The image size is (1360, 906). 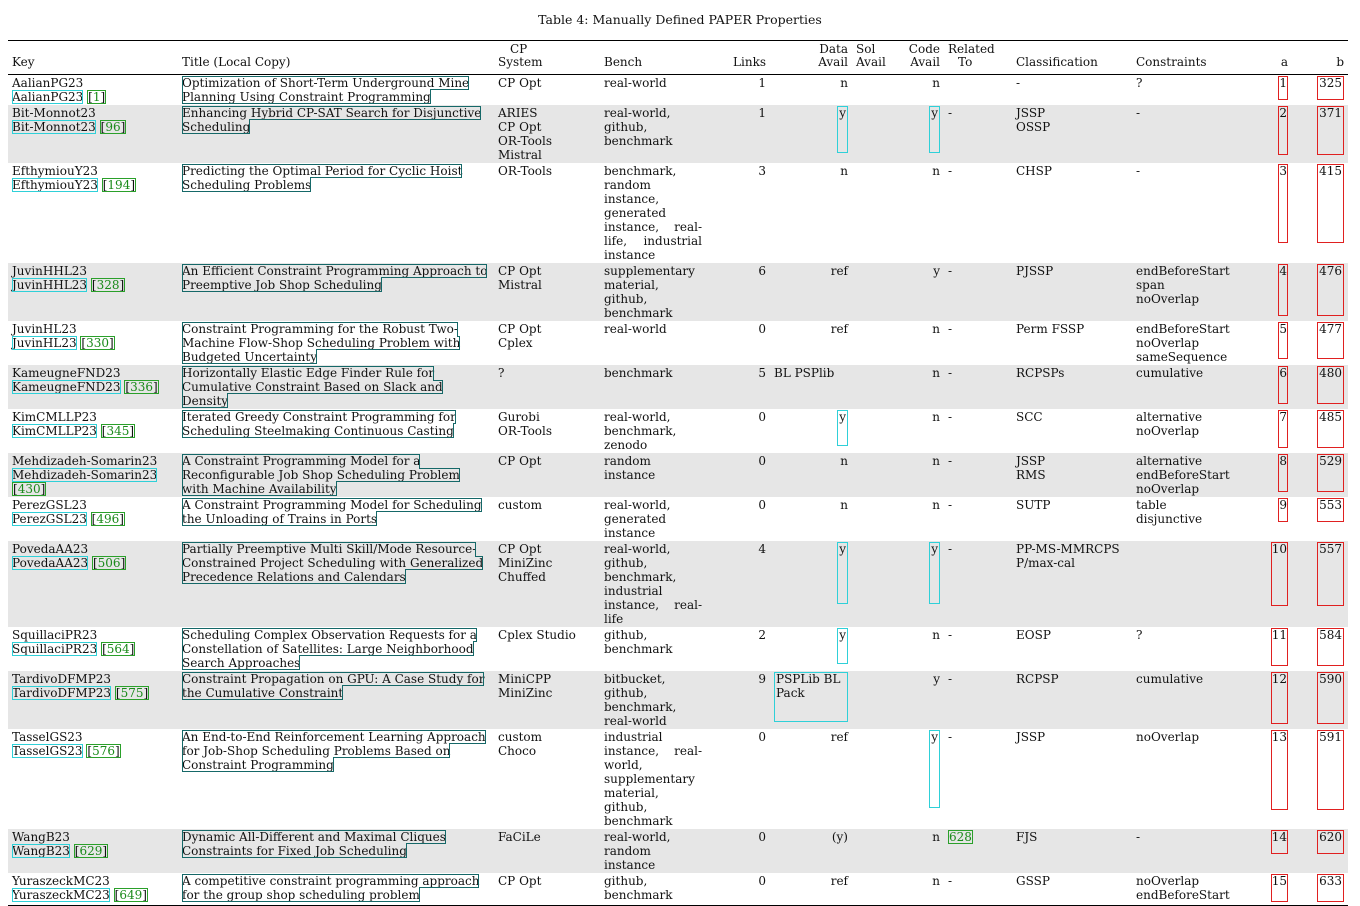 I want to click on citation-box: [345], so click(x=118, y=431).